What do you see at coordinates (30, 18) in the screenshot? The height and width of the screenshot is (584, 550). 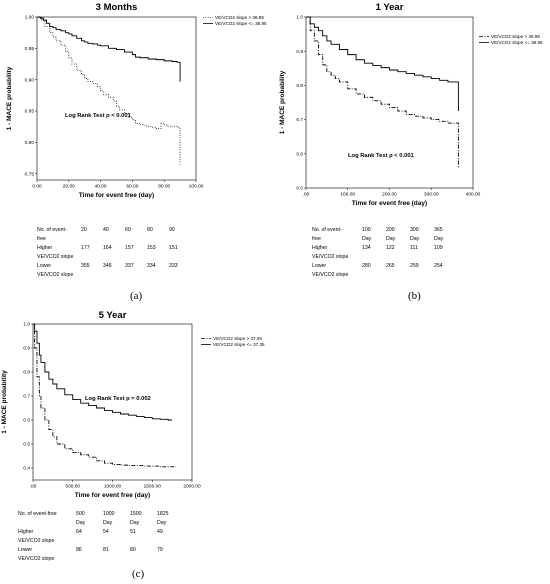 I see `y-tick-label: 1.00` at bounding box center [30, 18].